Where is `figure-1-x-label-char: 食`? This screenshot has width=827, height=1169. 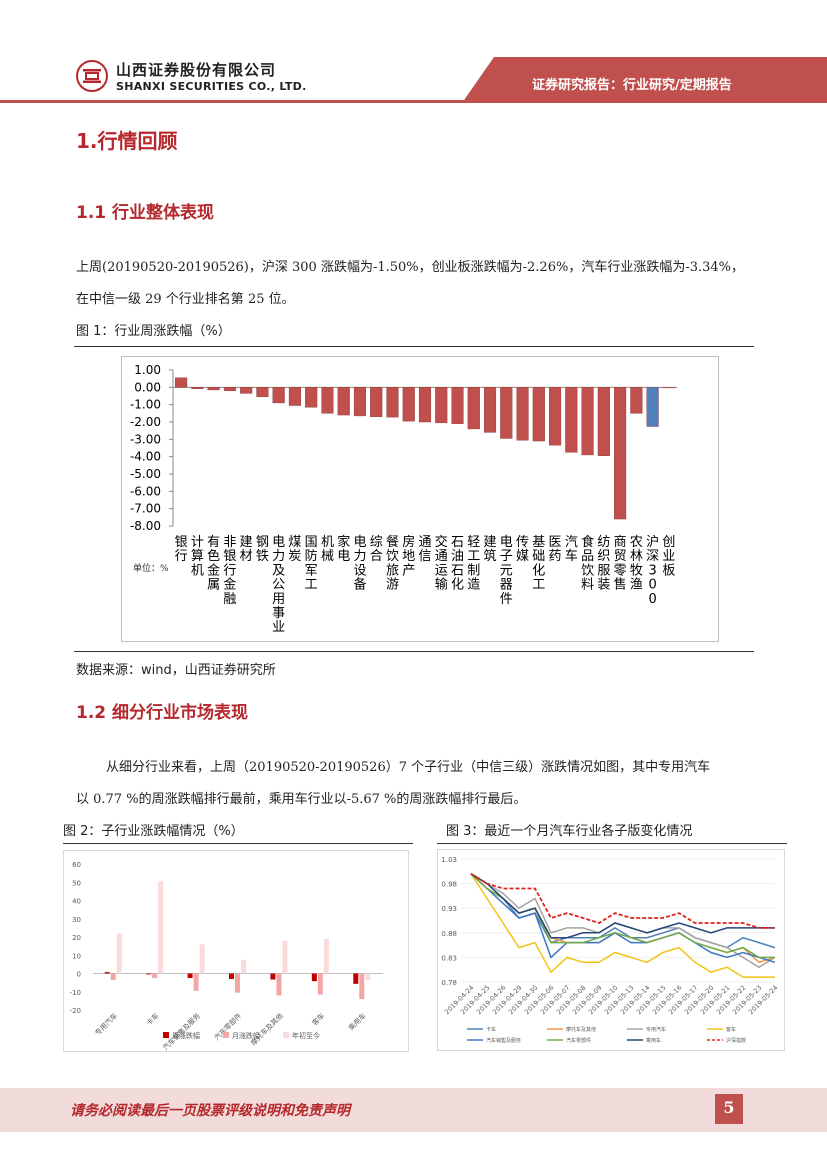
figure-1-x-label-char: 食 is located at coordinates (587, 542).